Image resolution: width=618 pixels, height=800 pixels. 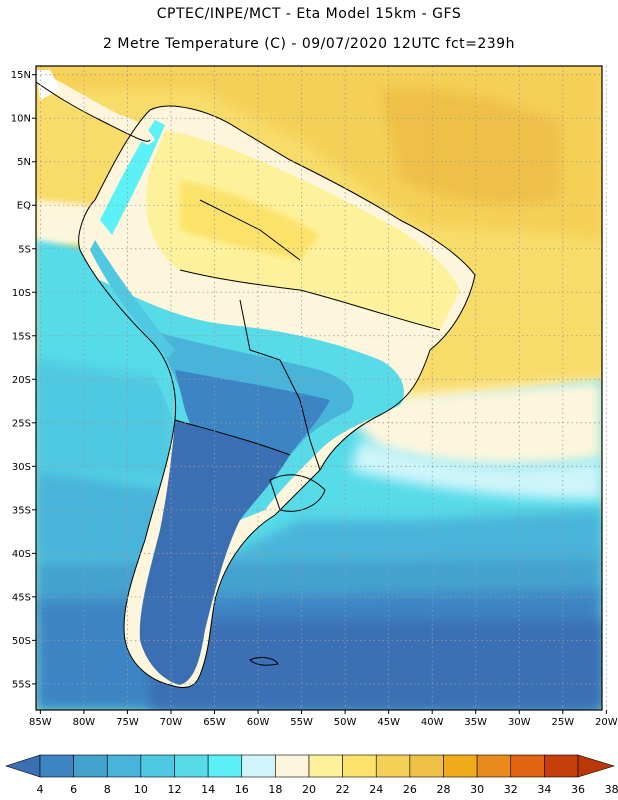 I want to click on lat-tick-label: 5N, so click(x=24, y=162).